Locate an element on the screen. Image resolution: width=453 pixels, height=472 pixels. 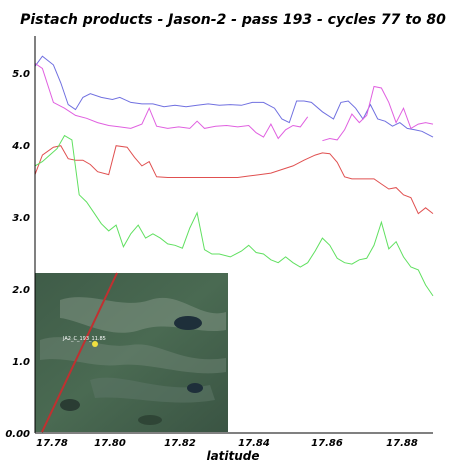
y-tick-label: 2.0 is located at coordinates (21, 290).